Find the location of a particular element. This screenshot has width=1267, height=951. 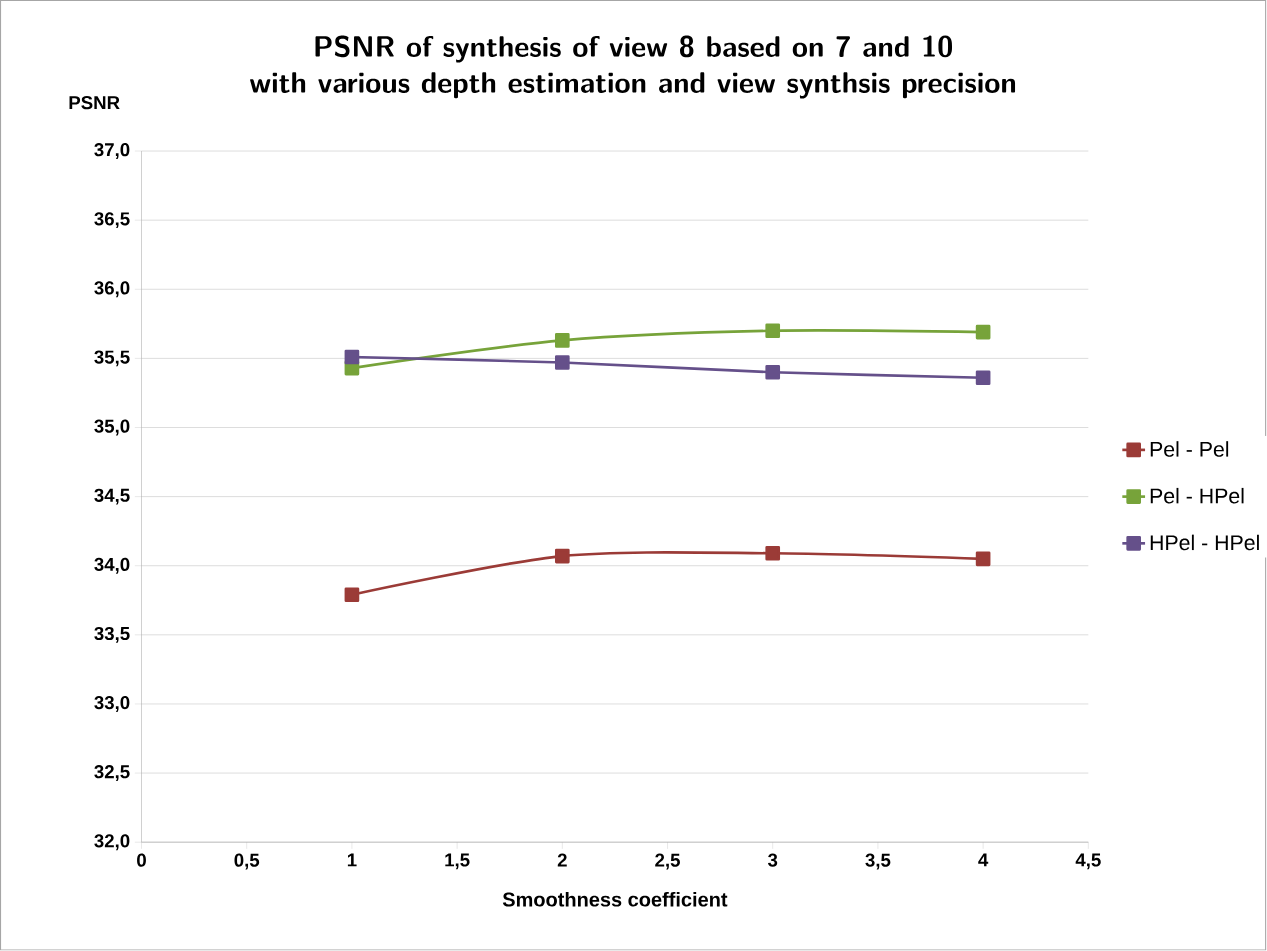

y-axis-title: PSNR is located at coordinates (94, 103).